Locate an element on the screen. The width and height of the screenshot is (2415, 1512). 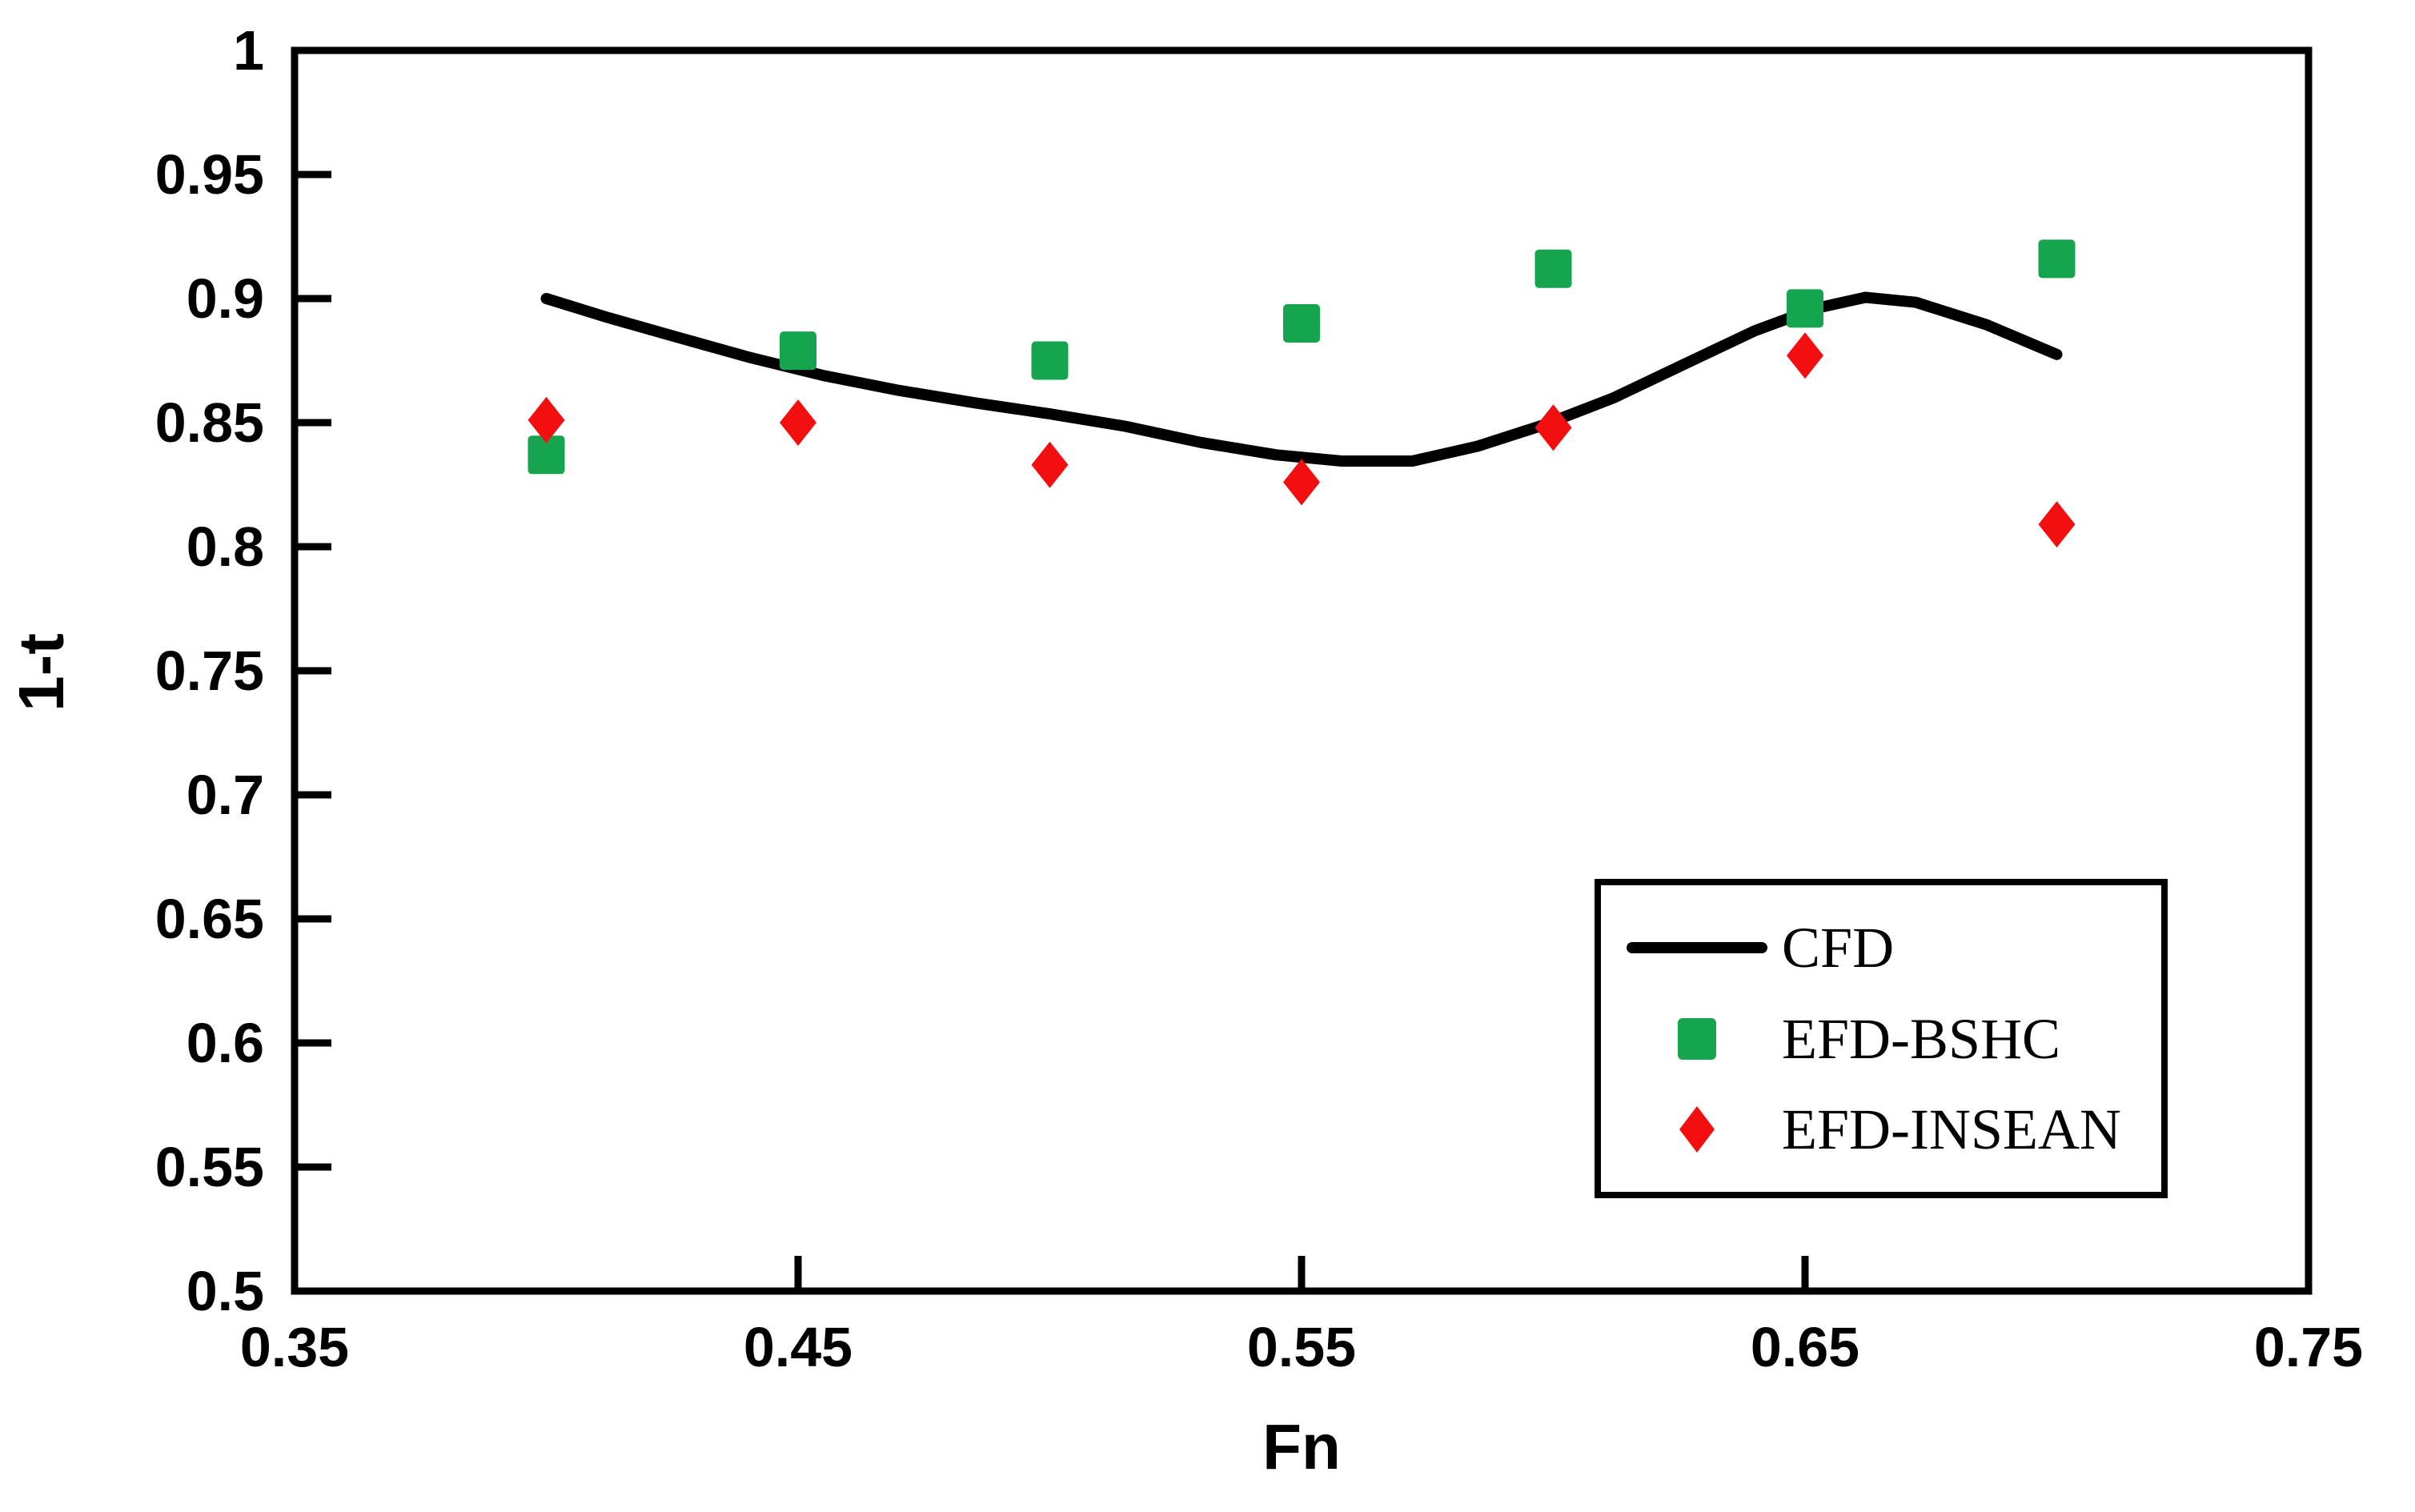
cfd-line-sample-wrap is located at coordinates (1697, 947).